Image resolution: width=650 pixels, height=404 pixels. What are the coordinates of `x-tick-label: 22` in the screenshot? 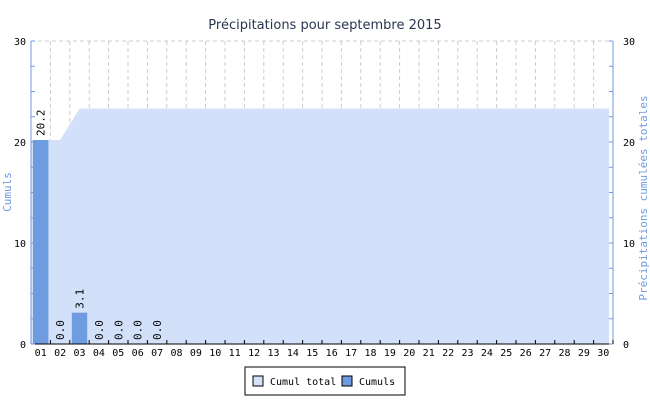 It's located at (448, 353).